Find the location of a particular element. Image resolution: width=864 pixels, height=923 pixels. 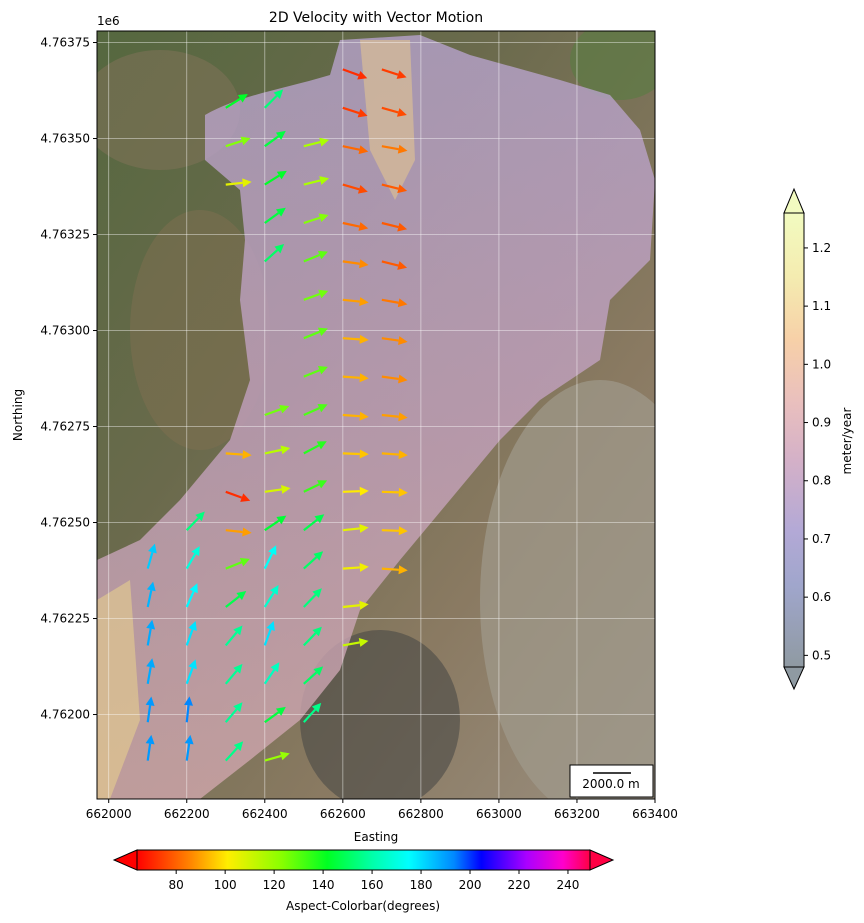

aspect-colorbar-gradient is located at coordinates (363, 860).